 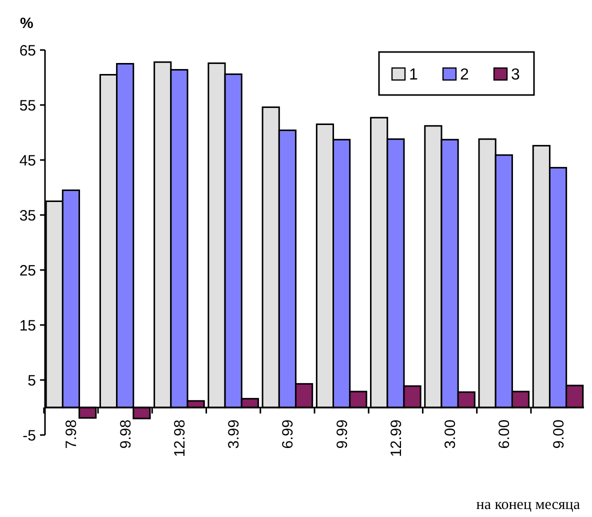 I want to click on x-tick-label: 6.99, so click(x=288, y=434).